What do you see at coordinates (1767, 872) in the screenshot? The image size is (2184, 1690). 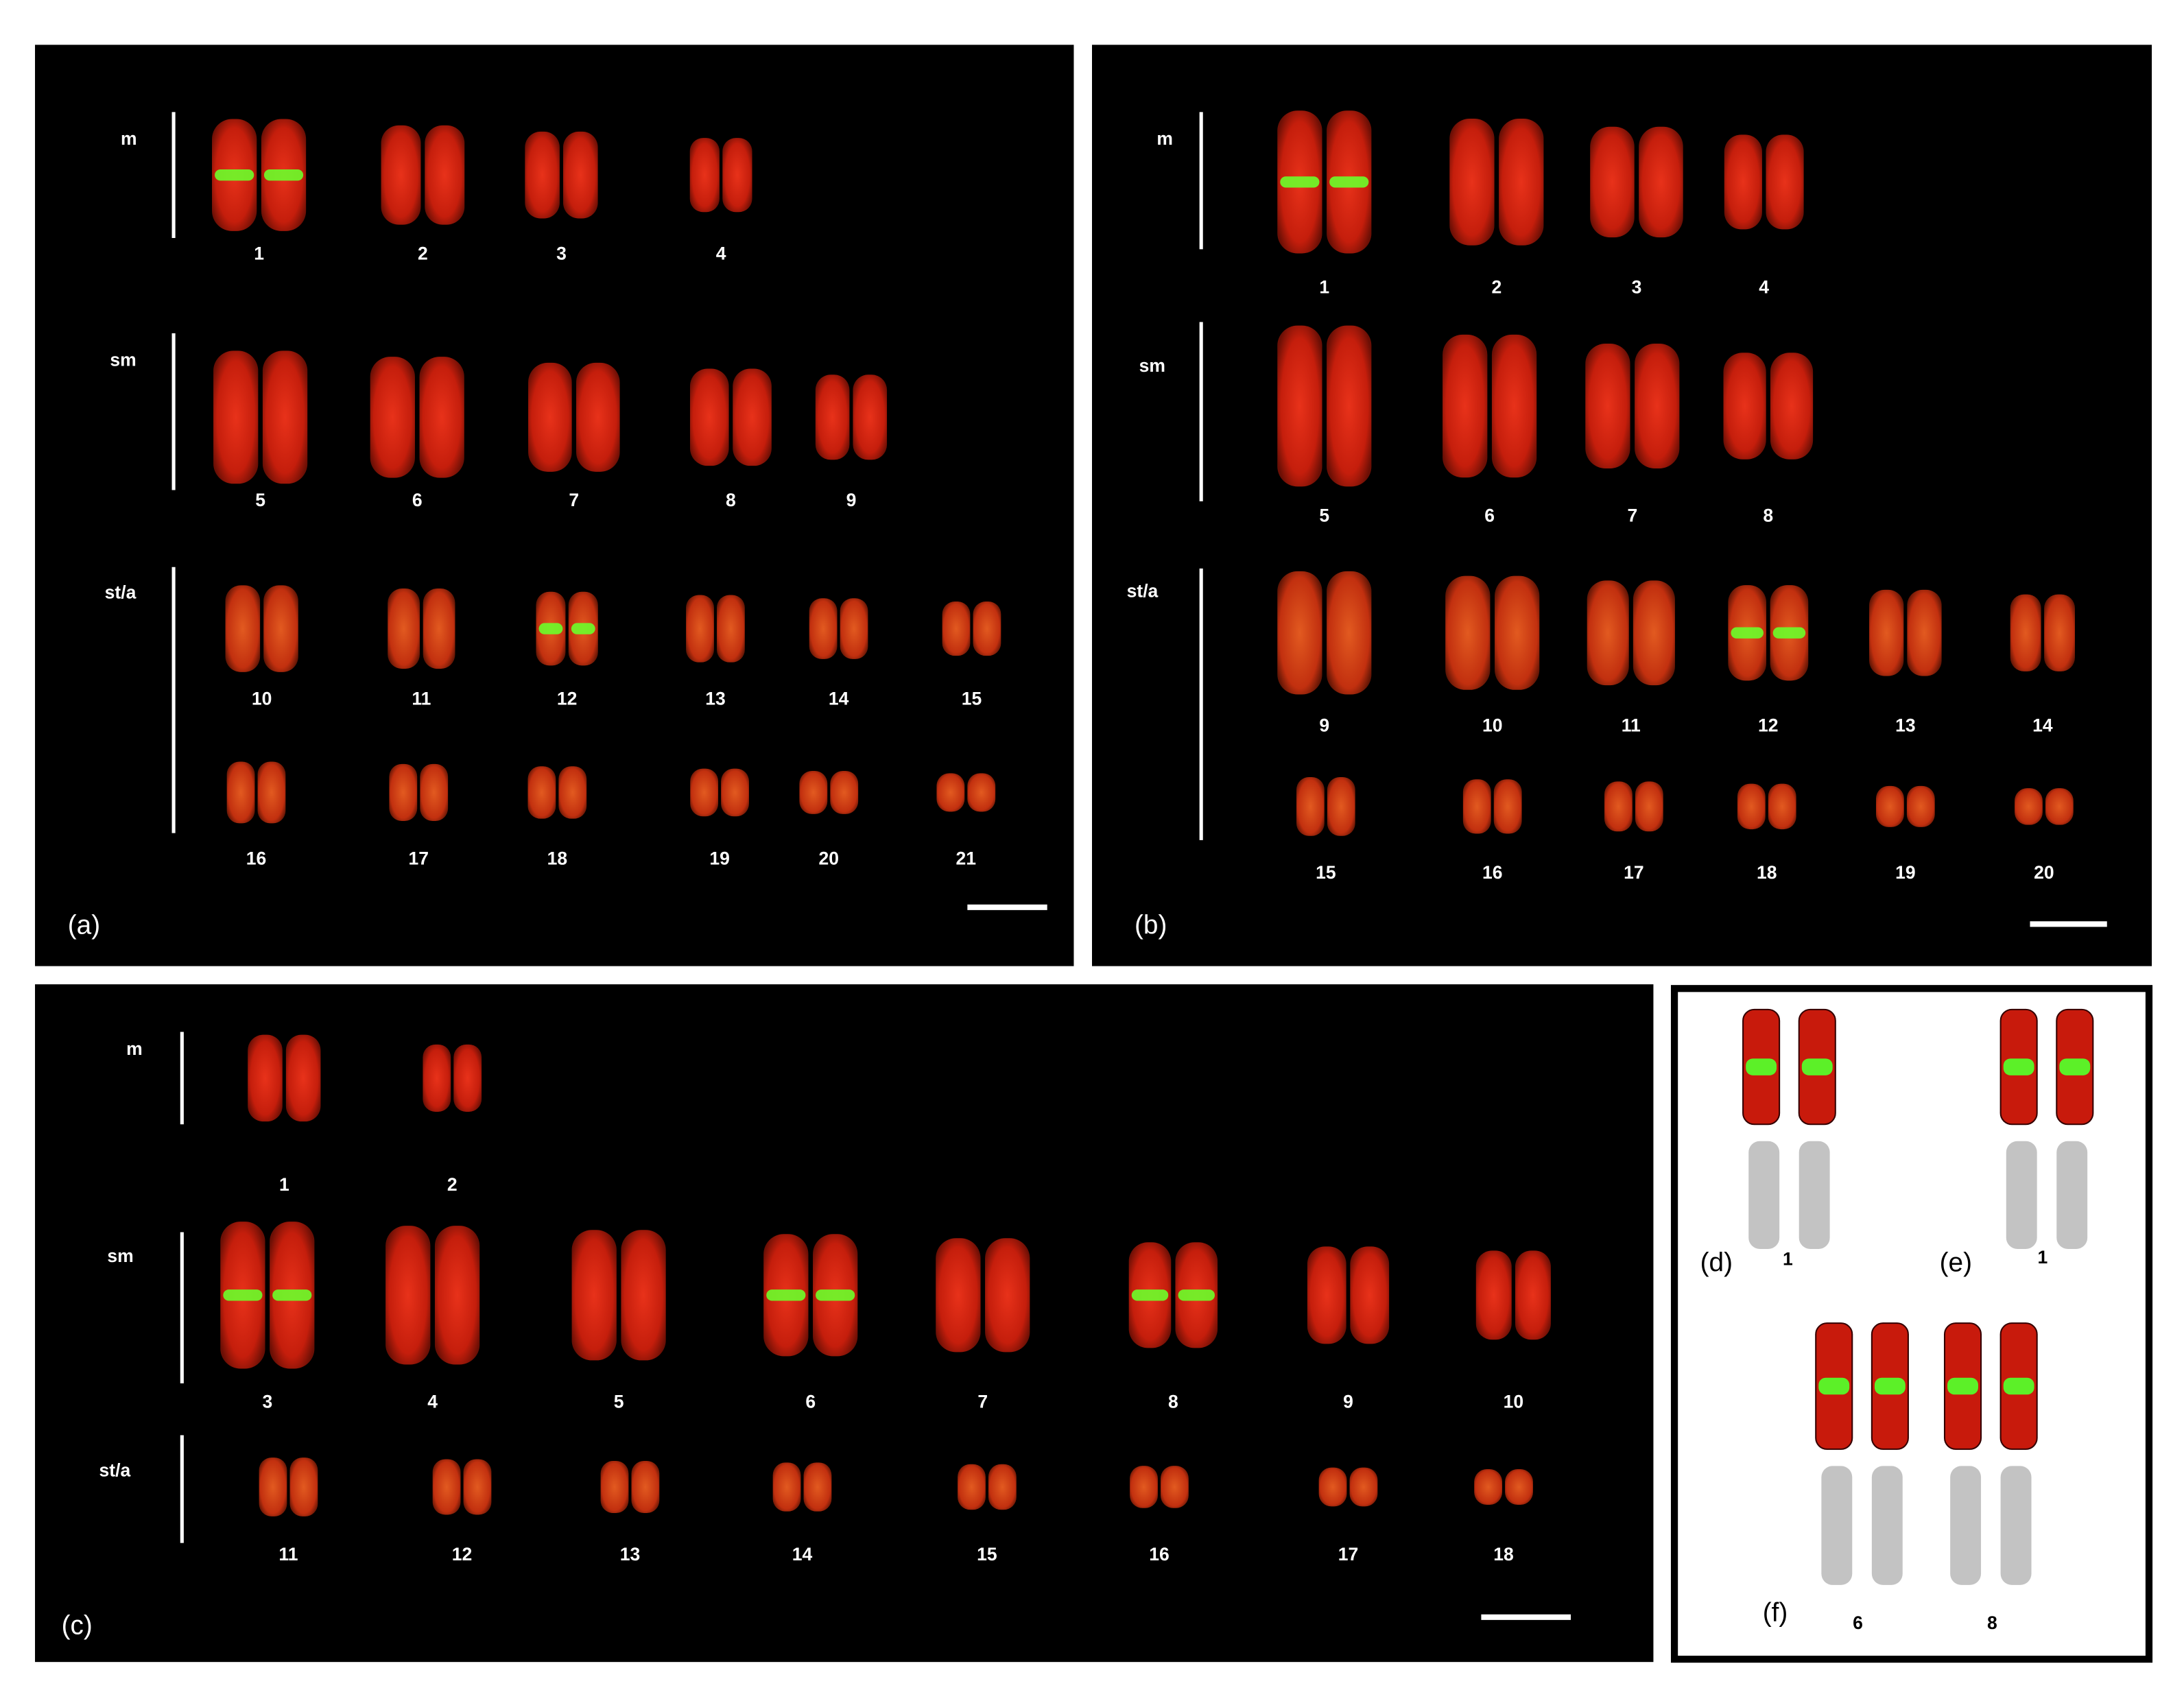 I see `chromosome-number: 18` at bounding box center [1767, 872].